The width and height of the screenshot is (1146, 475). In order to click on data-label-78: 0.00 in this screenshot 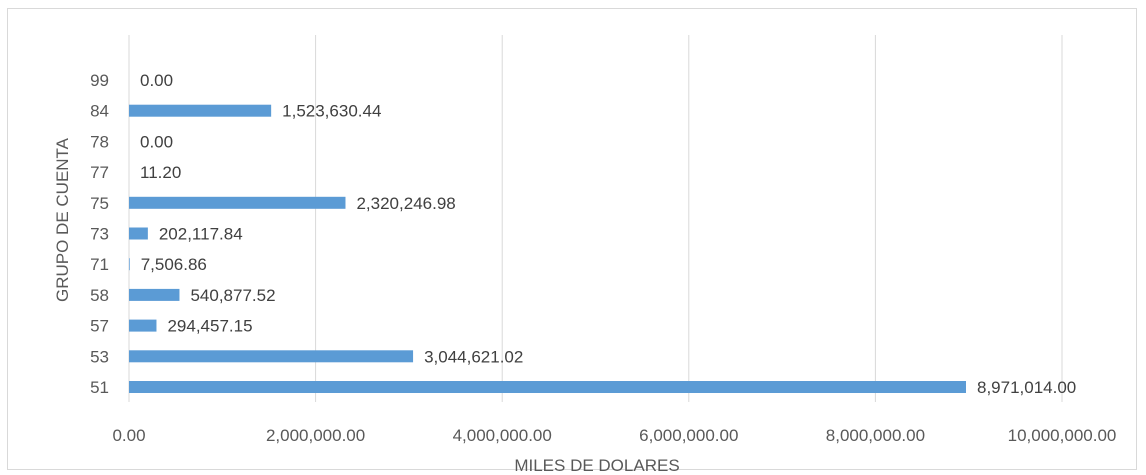, I will do `click(156, 141)`.